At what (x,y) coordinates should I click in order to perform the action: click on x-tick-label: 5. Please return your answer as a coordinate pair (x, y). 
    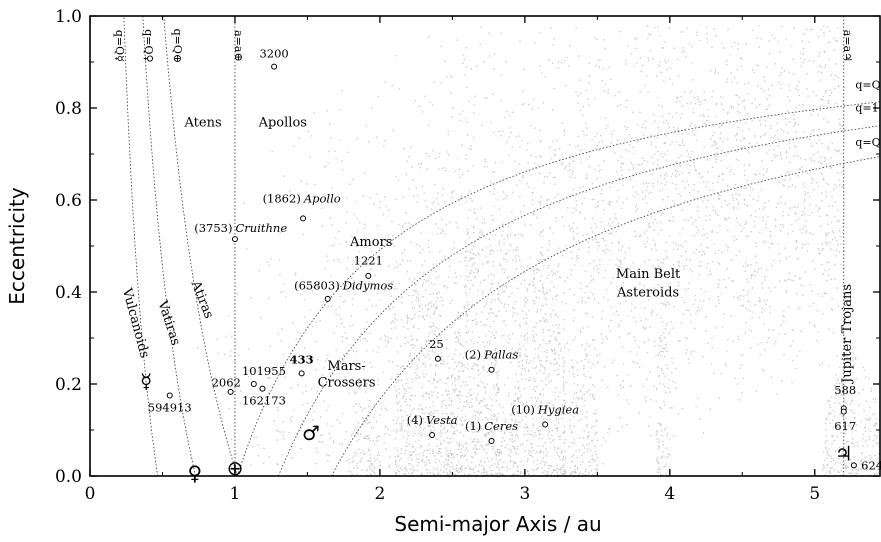
    Looking at the image, I should click on (814, 494).